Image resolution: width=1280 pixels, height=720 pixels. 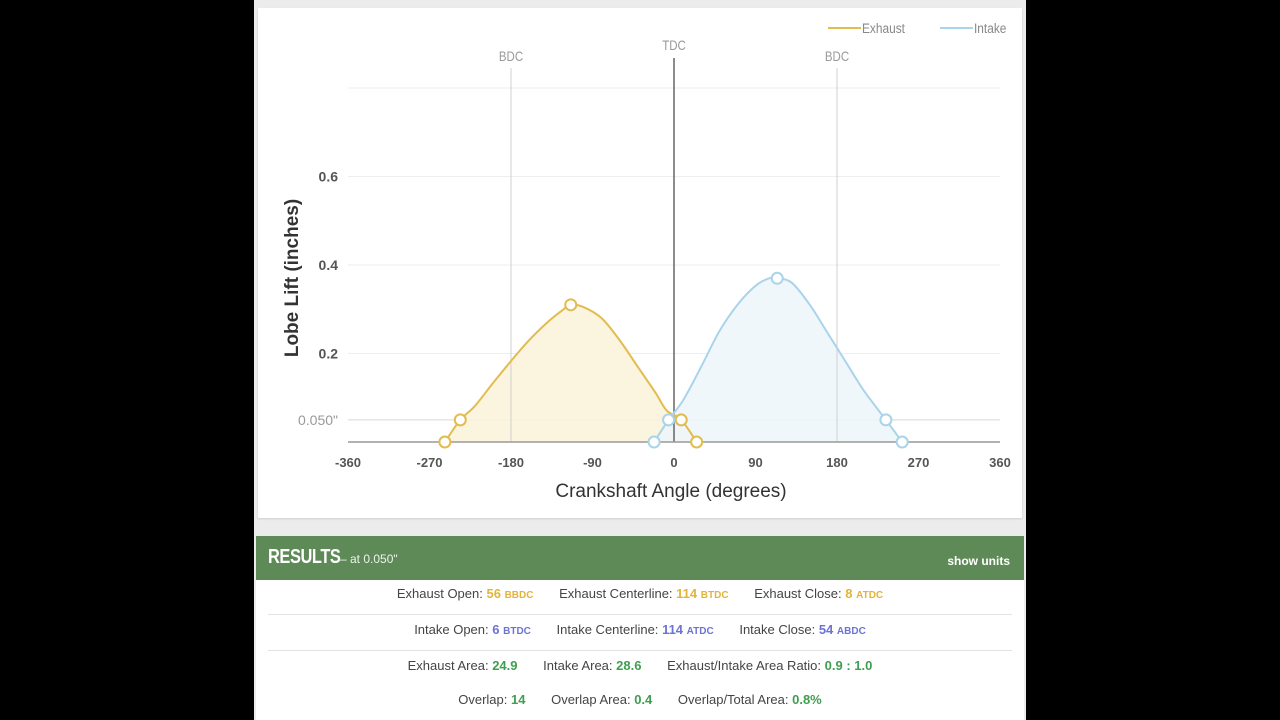 What do you see at coordinates (673, 462) in the screenshot?
I see `x-tick-label: 0` at bounding box center [673, 462].